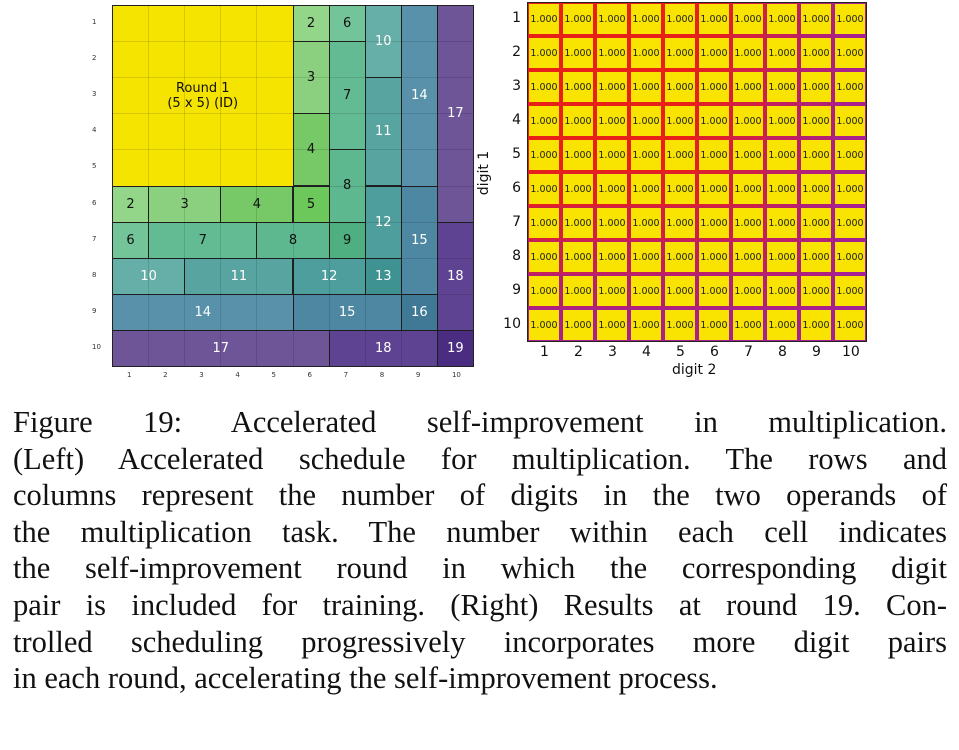 The height and width of the screenshot is (750, 959). What do you see at coordinates (646, 352) in the screenshot?
I see `x-tick-label: 4` at bounding box center [646, 352].